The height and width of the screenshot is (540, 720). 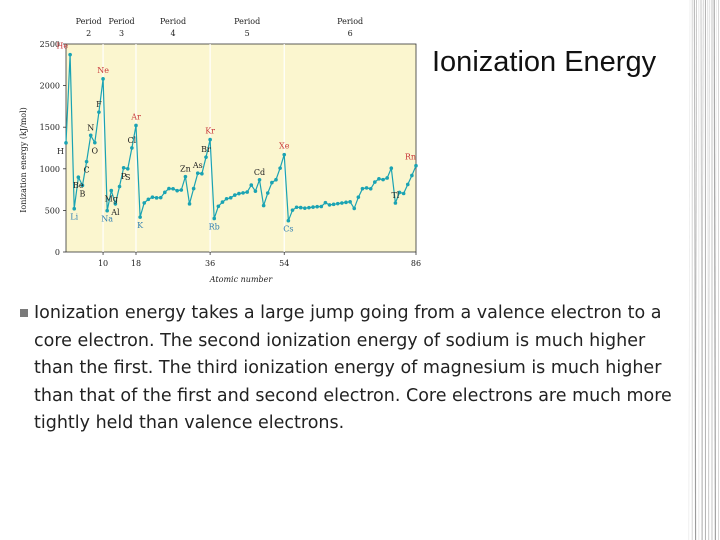 What do you see at coordinates (90, 127) in the screenshot?
I see `element-label: N` at bounding box center [90, 127].